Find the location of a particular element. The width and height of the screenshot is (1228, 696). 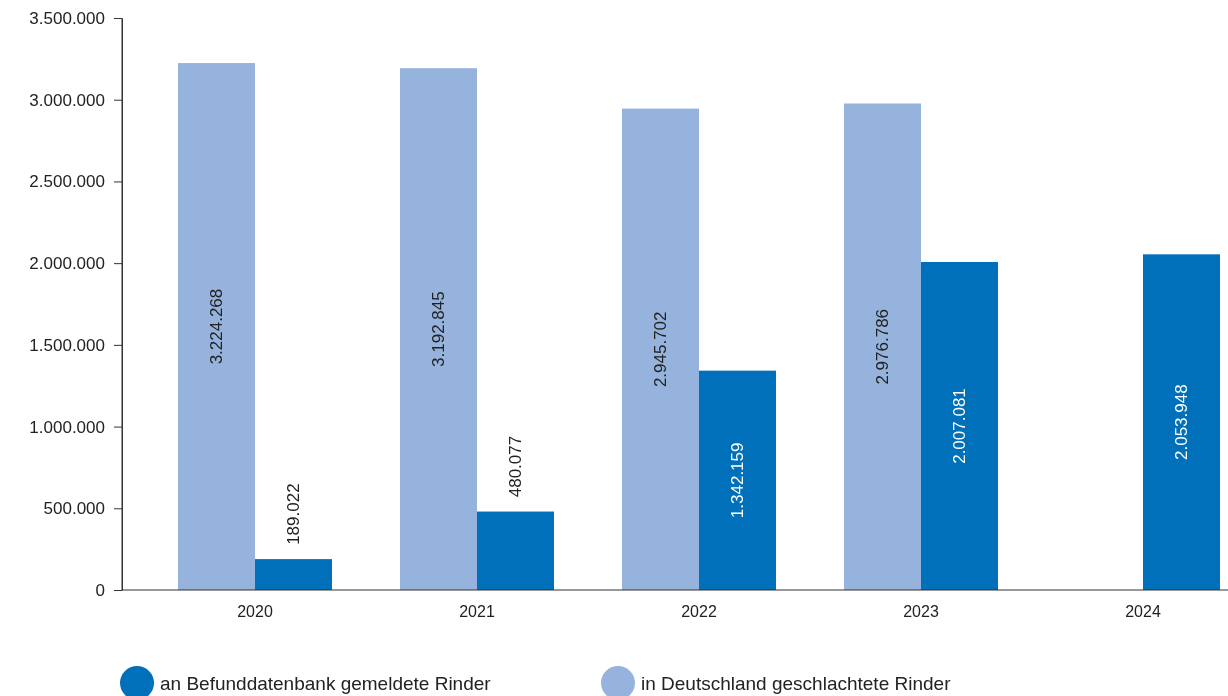

data-label: 189.022 is located at coordinates (293, 514).